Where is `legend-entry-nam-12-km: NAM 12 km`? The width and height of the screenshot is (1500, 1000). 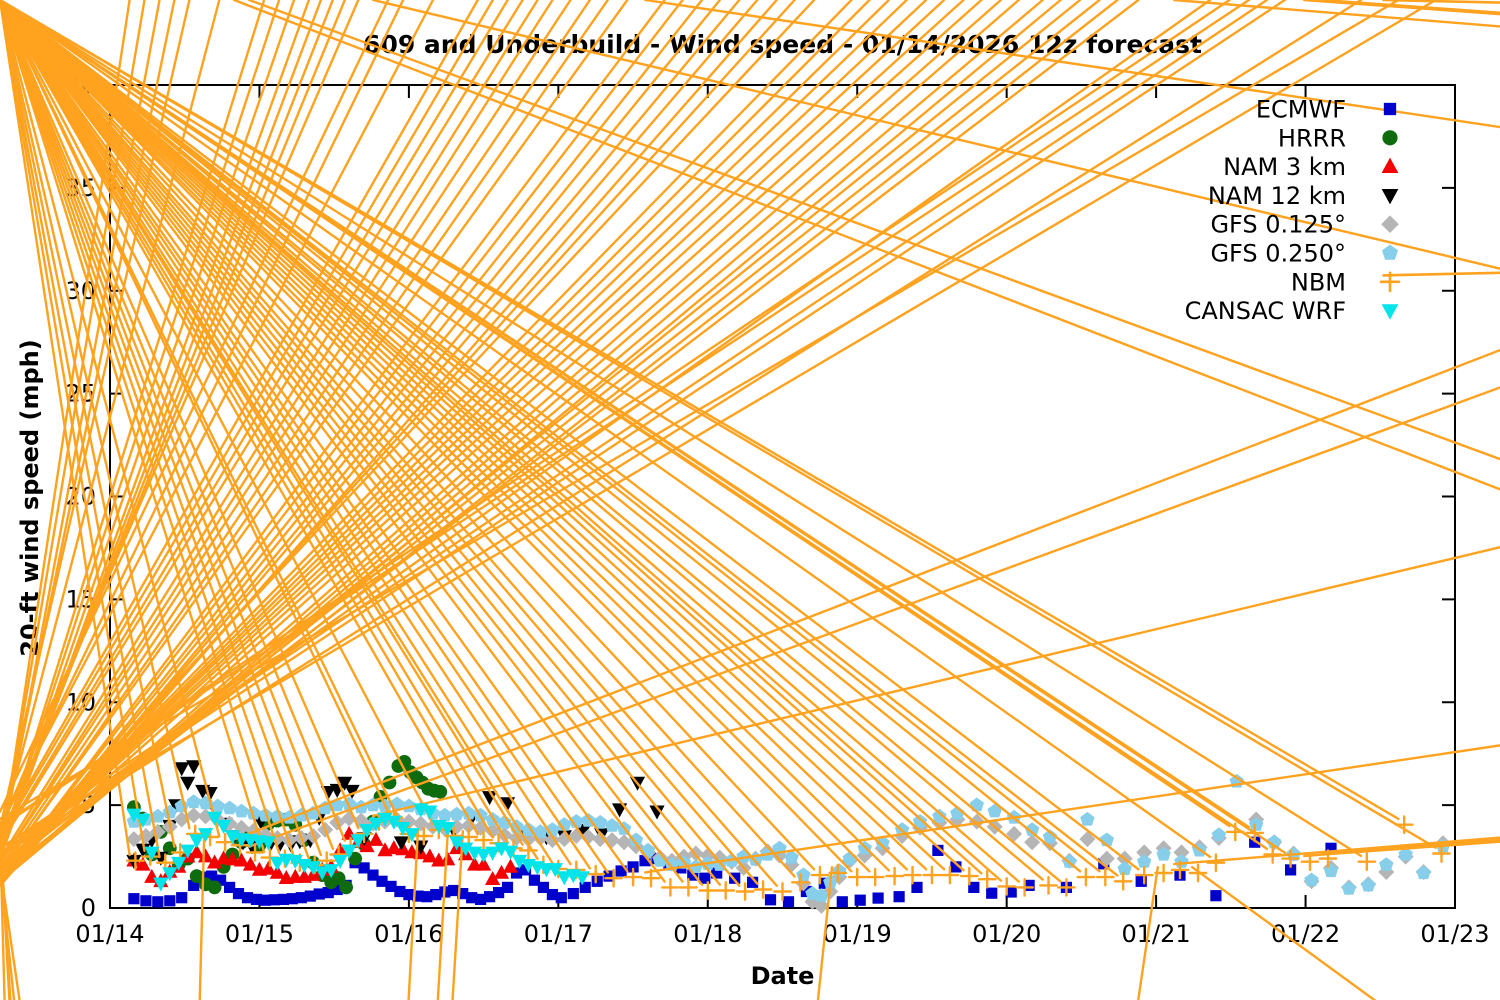 legend-entry-nam-12-km: NAM 12 km is located at coordinates (1303, 196).